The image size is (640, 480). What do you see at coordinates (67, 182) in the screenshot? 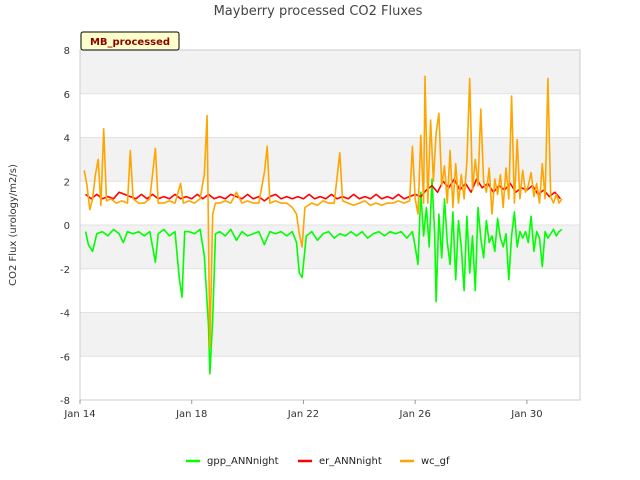
I see `y-tick-label: 2` at bounding box center [67, 182].